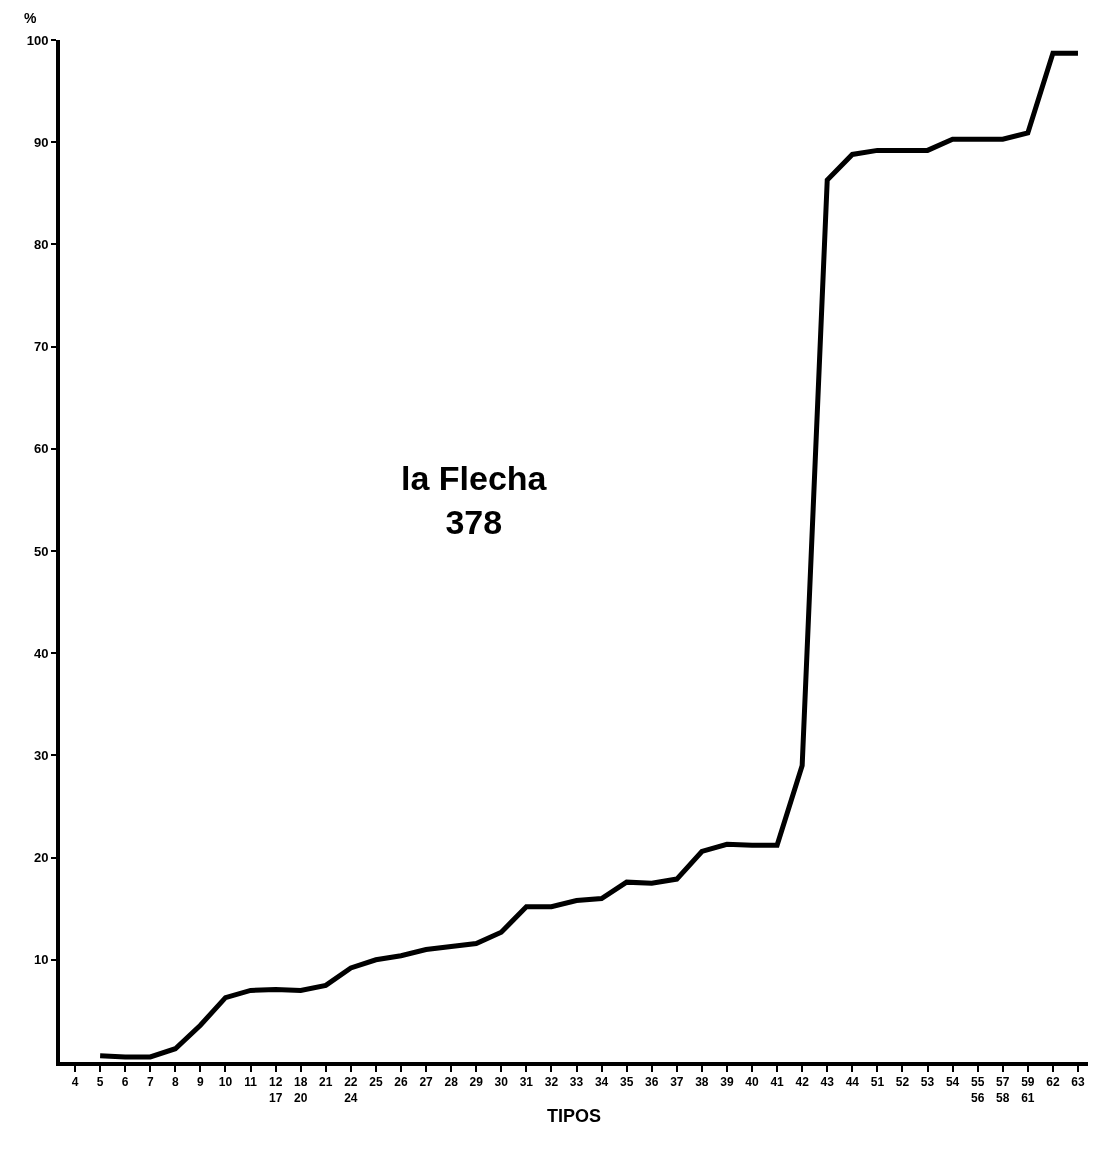  What do you see at coordinates (41, 858) in the screenshot?
I see `y-tick-label: 20` at bounding box center [41, 858].